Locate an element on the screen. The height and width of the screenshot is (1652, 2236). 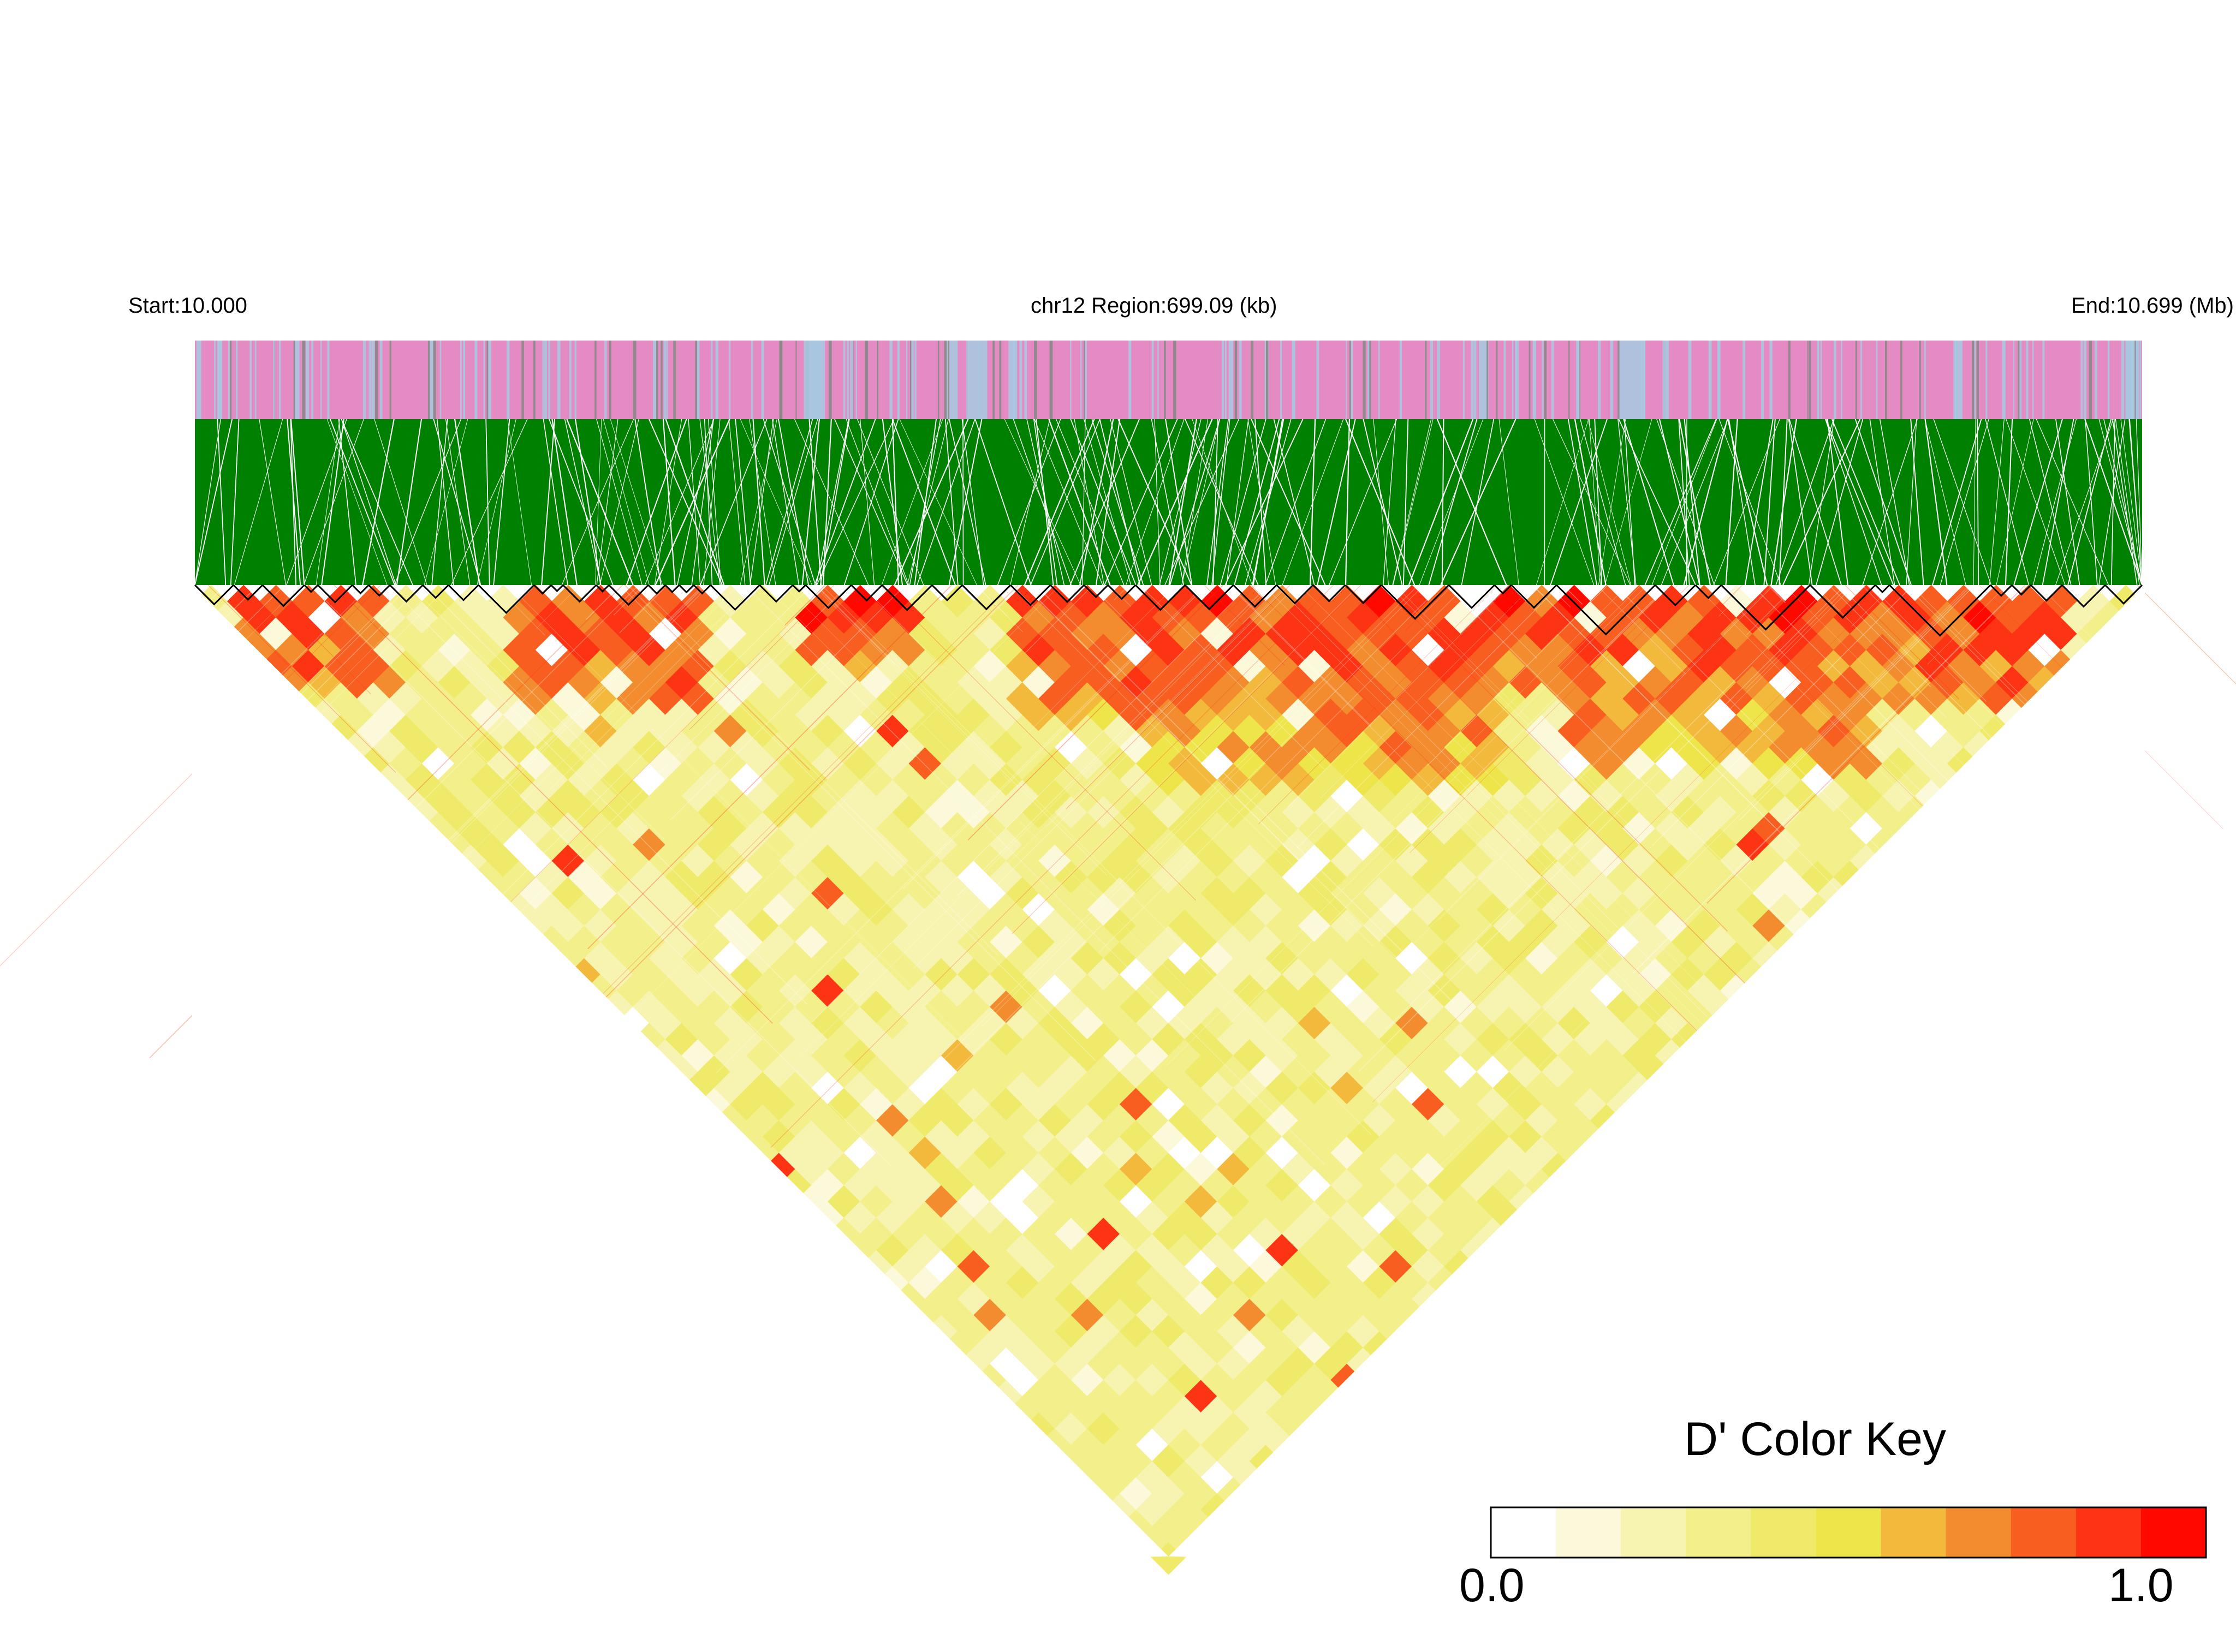
color-key-border is located at coordinates (1848, 1532).